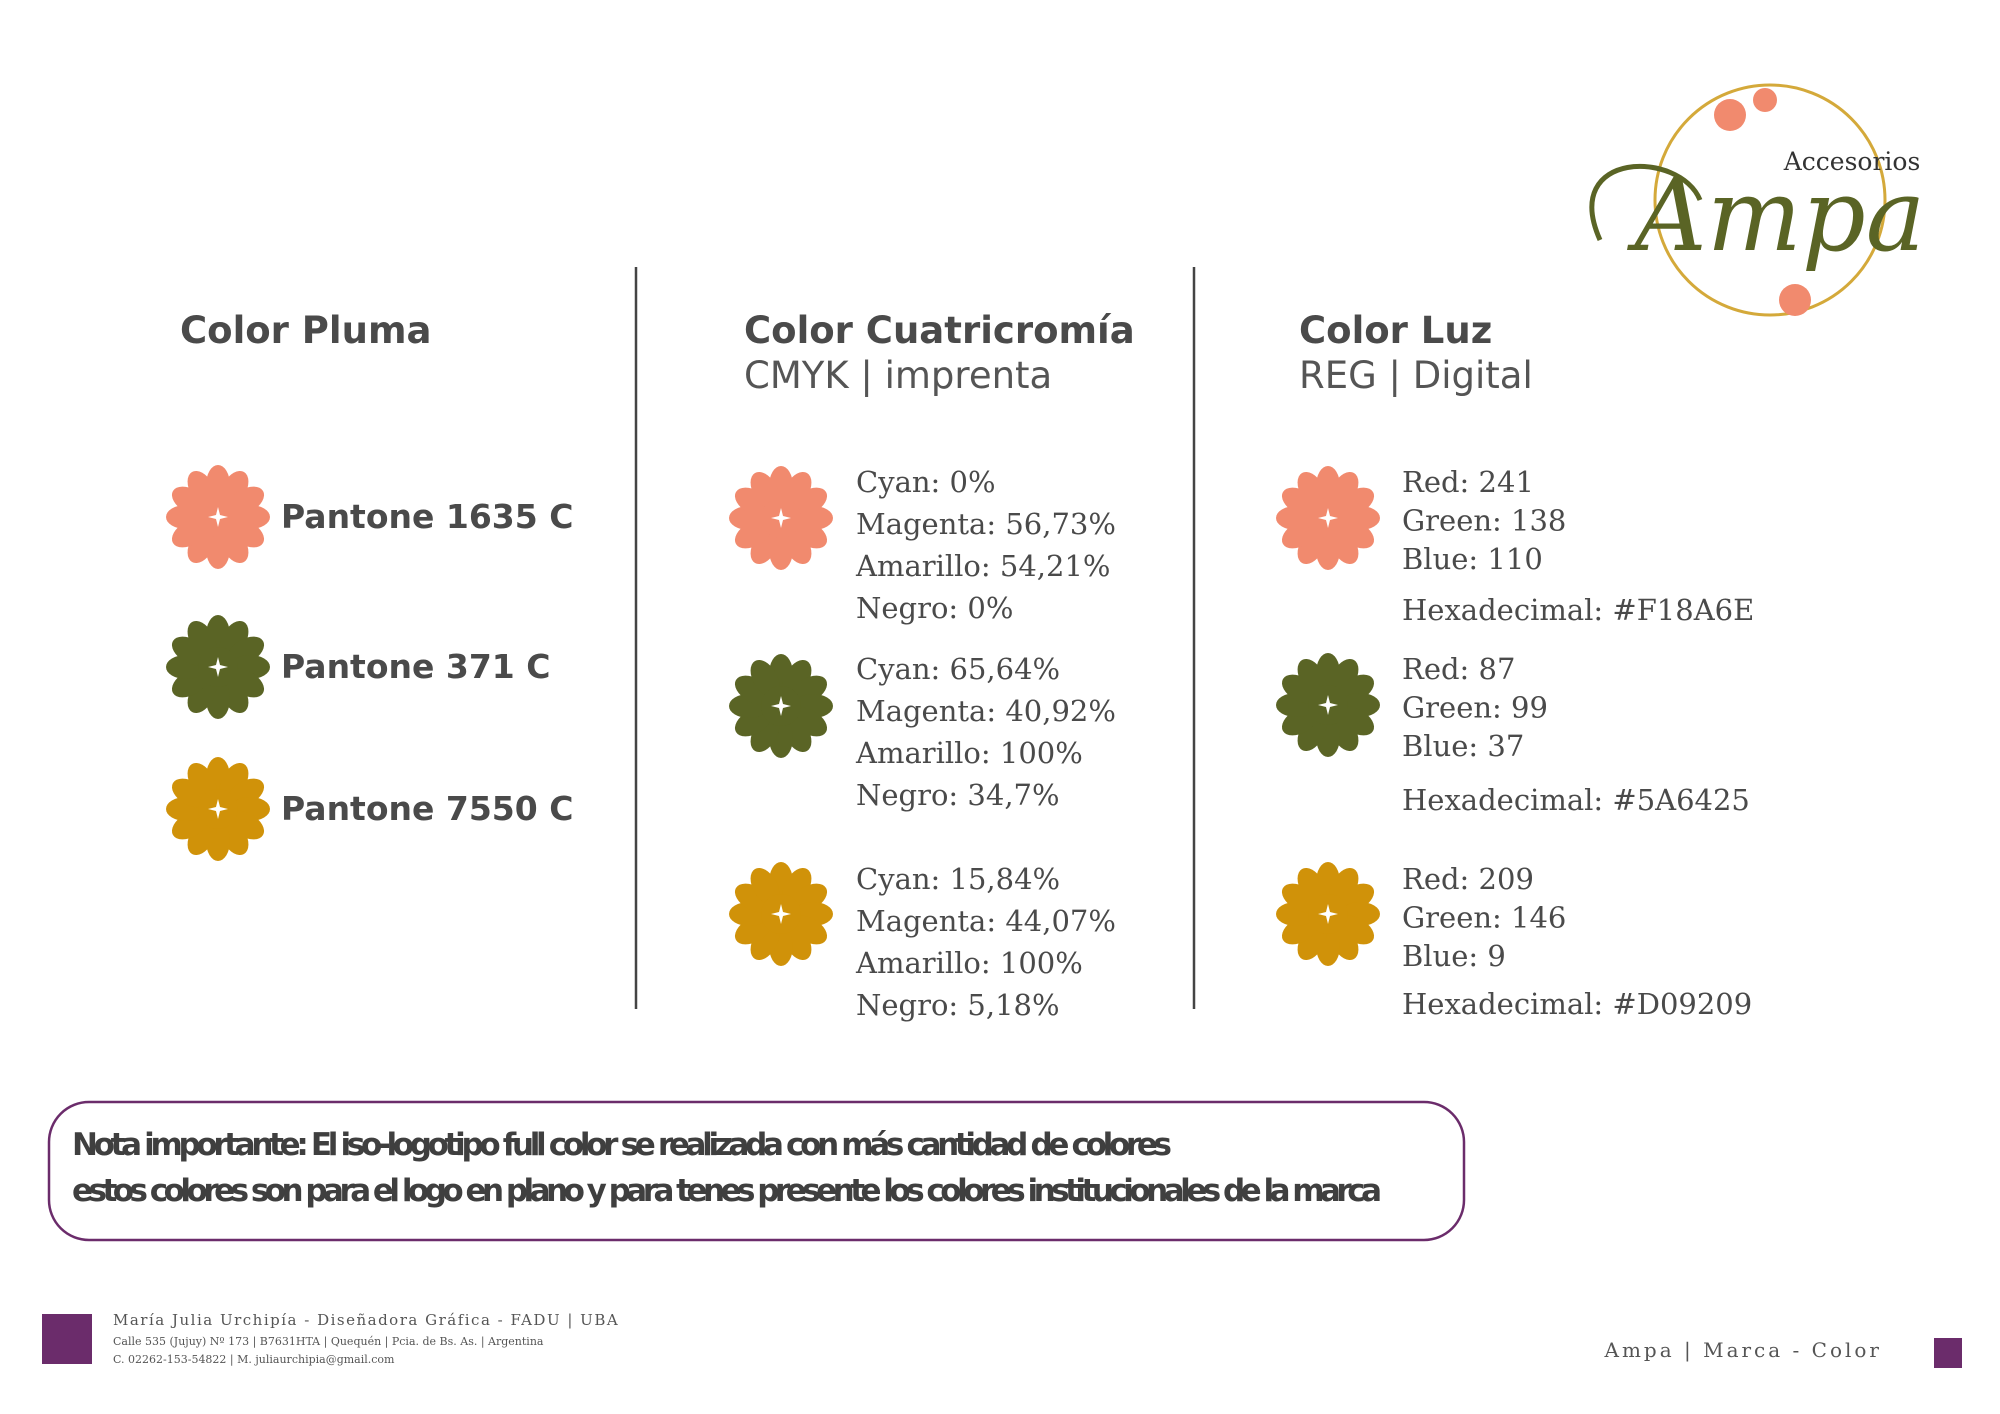 The height and width of the screenshot is (1414, 2000). I want to click on footer-logo, so click(67, 1339).